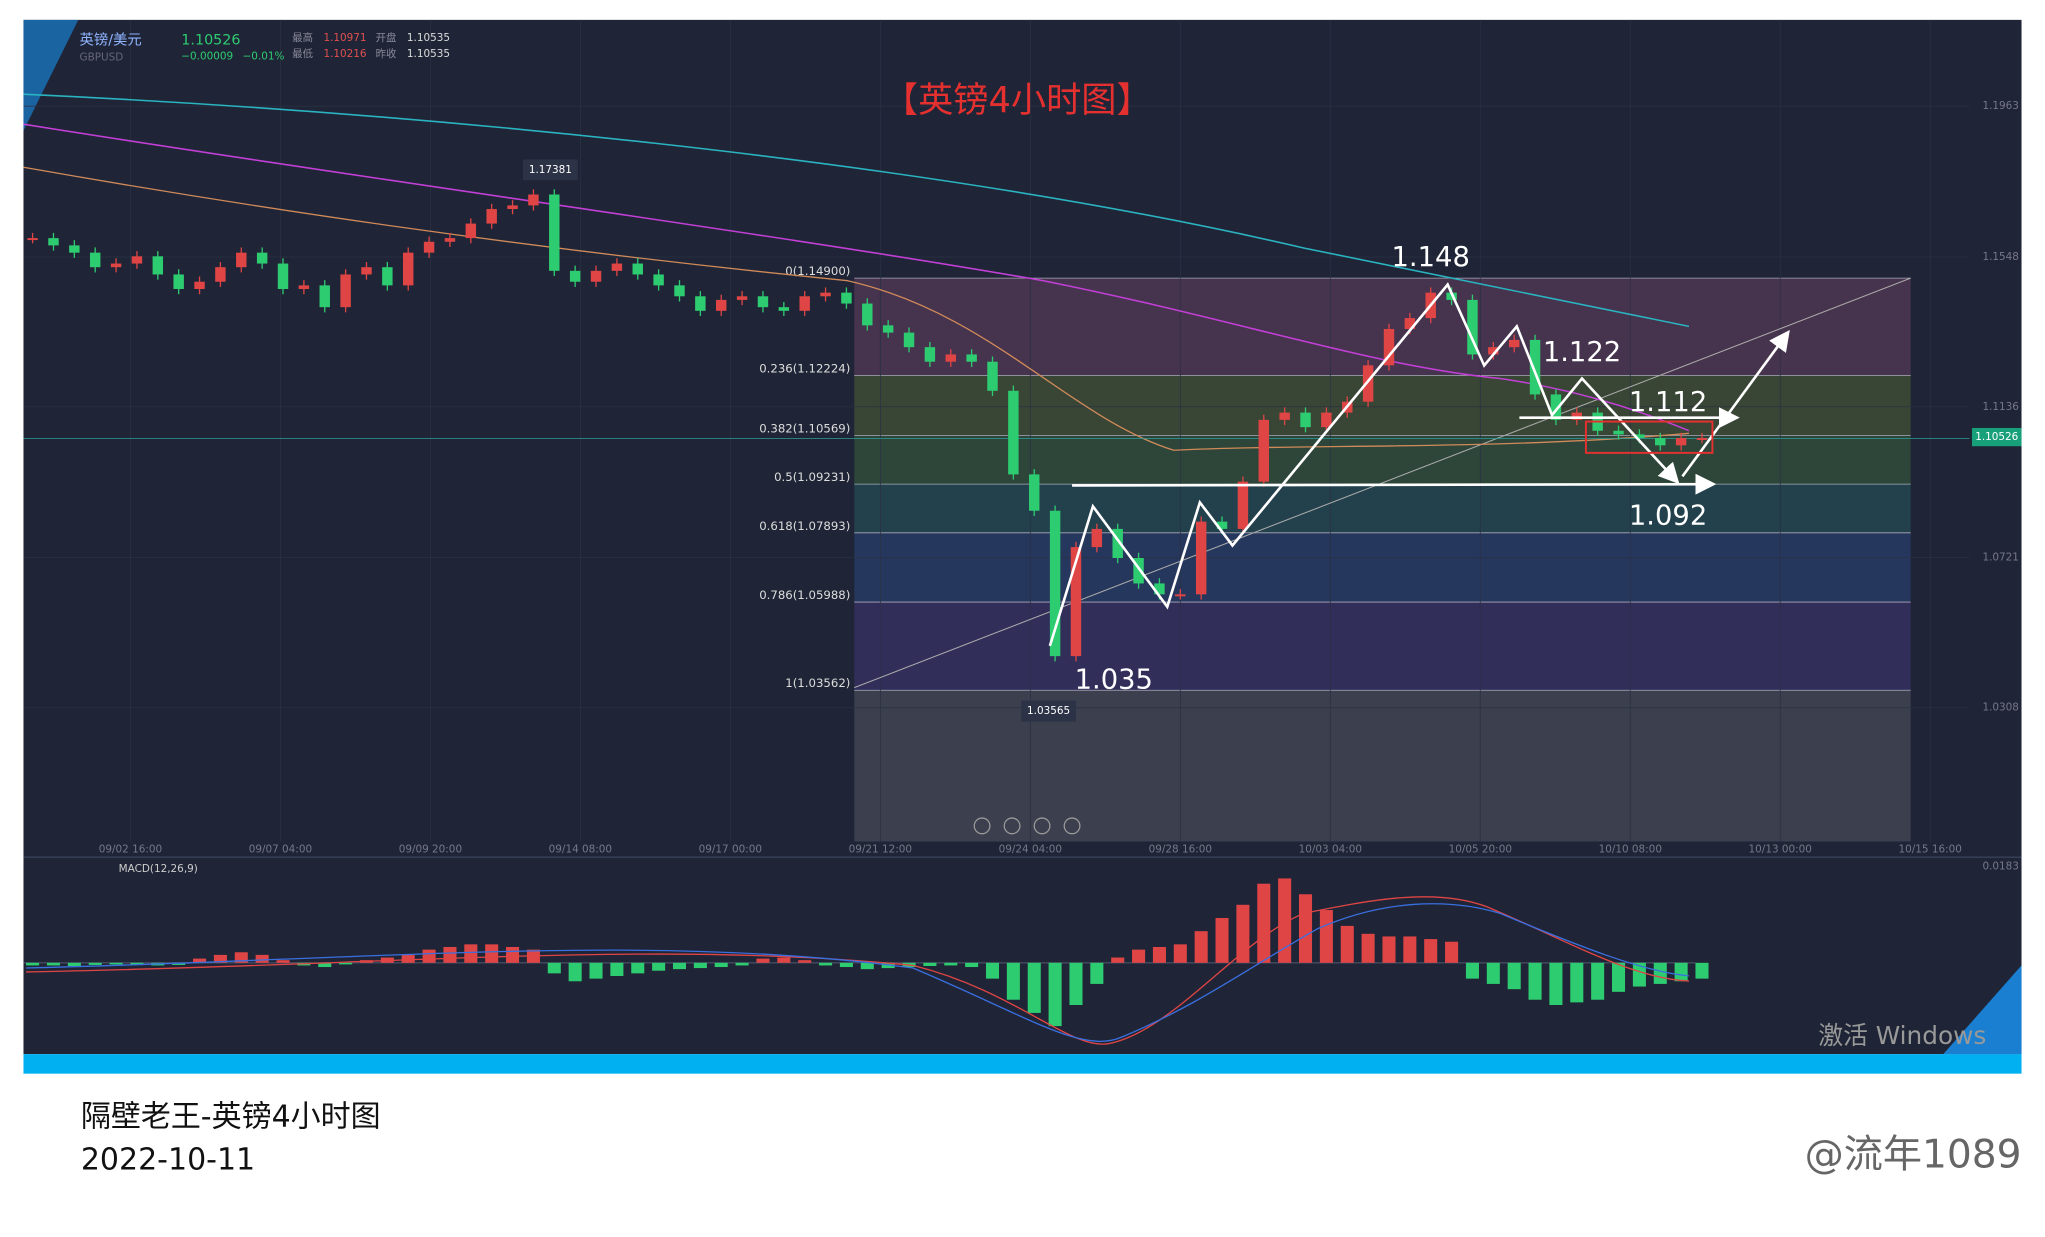  Describe the element at coordinates (2000, 106) in the screenshot. I see `price-tick-label: 1.1963` at that location.